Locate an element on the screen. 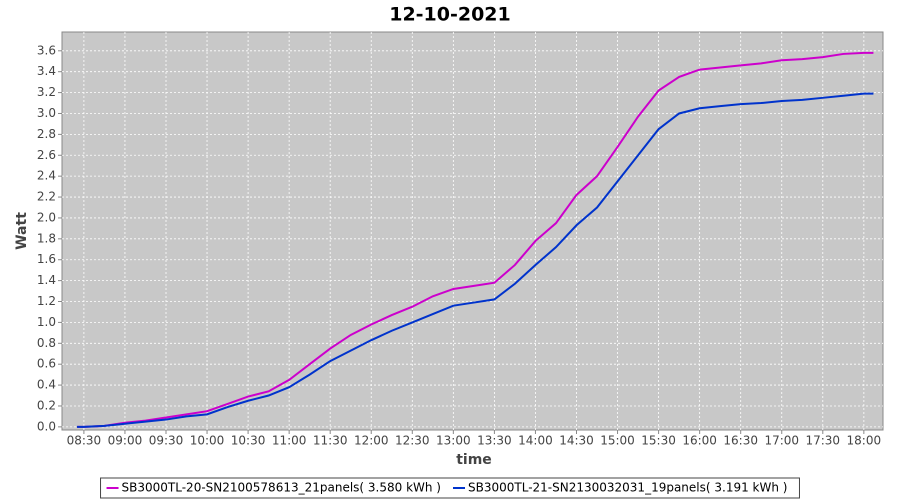 Image resolution: width=900 pixels, height=500 pixels. x-tick-label: 12:30 is located at coordinates (412, 441).